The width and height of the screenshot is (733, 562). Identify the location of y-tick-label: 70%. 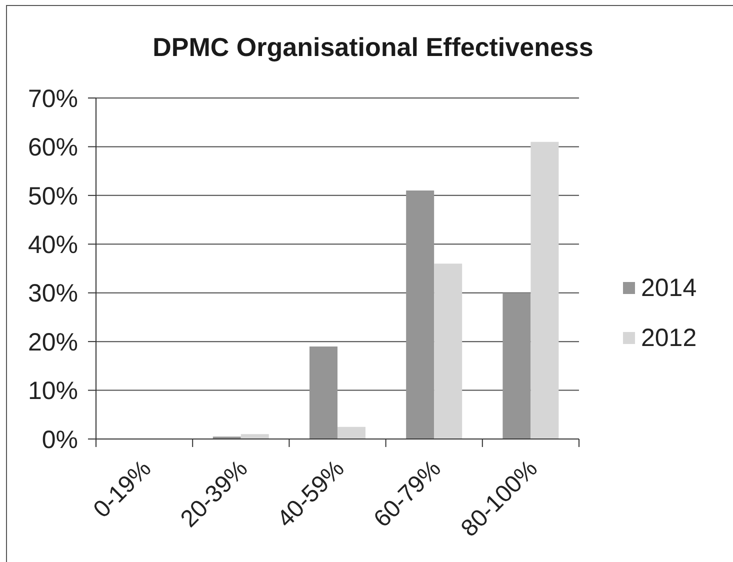
(53, 98).